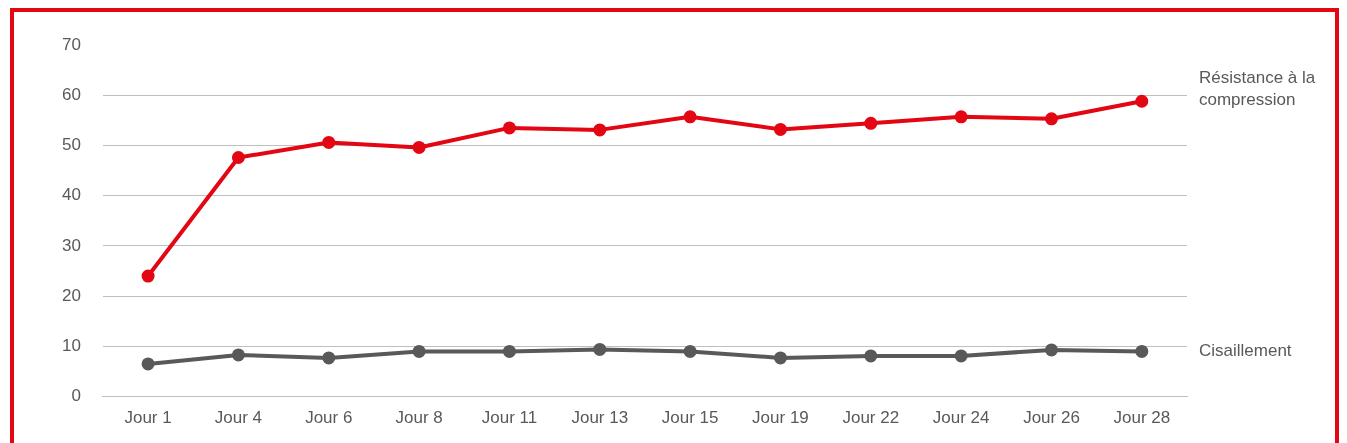 The width and height of the screenshot is (1347, 443). What do you see at coordinates (509, 418) in the screenshot?
I see `x-tick-label: Jour 11` at bounding box center [509, 418].